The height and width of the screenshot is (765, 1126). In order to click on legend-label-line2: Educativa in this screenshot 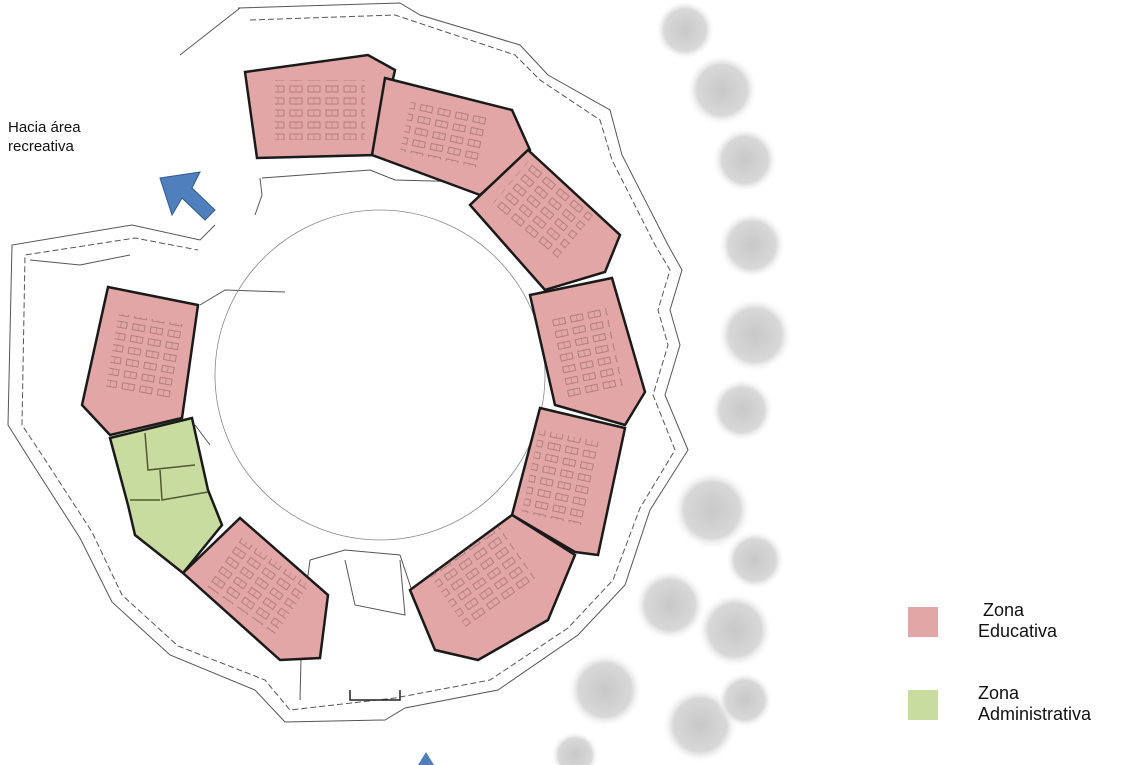, I will do `click(1018, 631)`.